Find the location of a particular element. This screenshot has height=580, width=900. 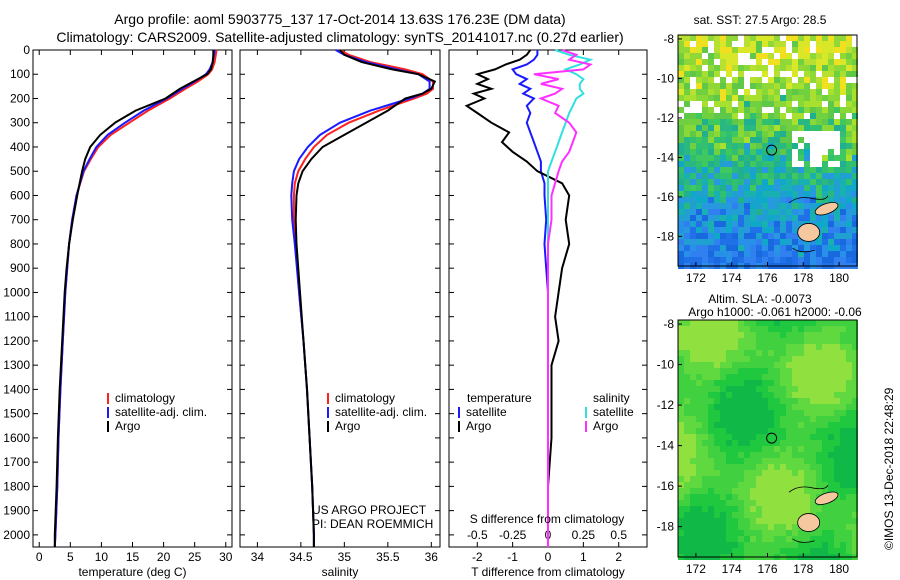

sla-map-panel: 172 174 176 178 180-8-10-12-14-16-18 is located at coordinates (757, 446).